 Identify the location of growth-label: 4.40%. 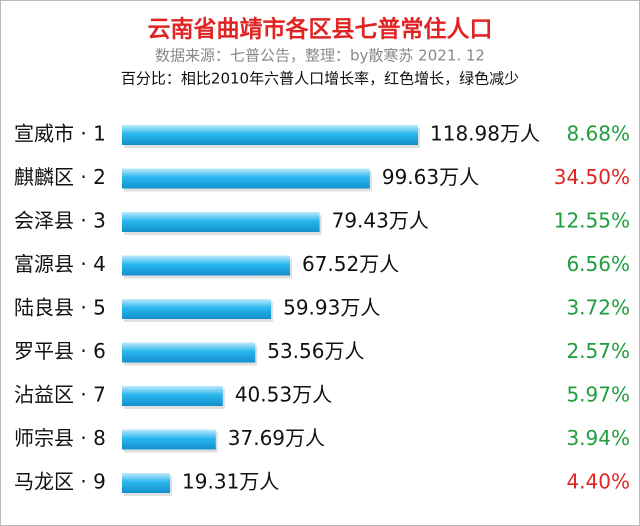
(598, 482).